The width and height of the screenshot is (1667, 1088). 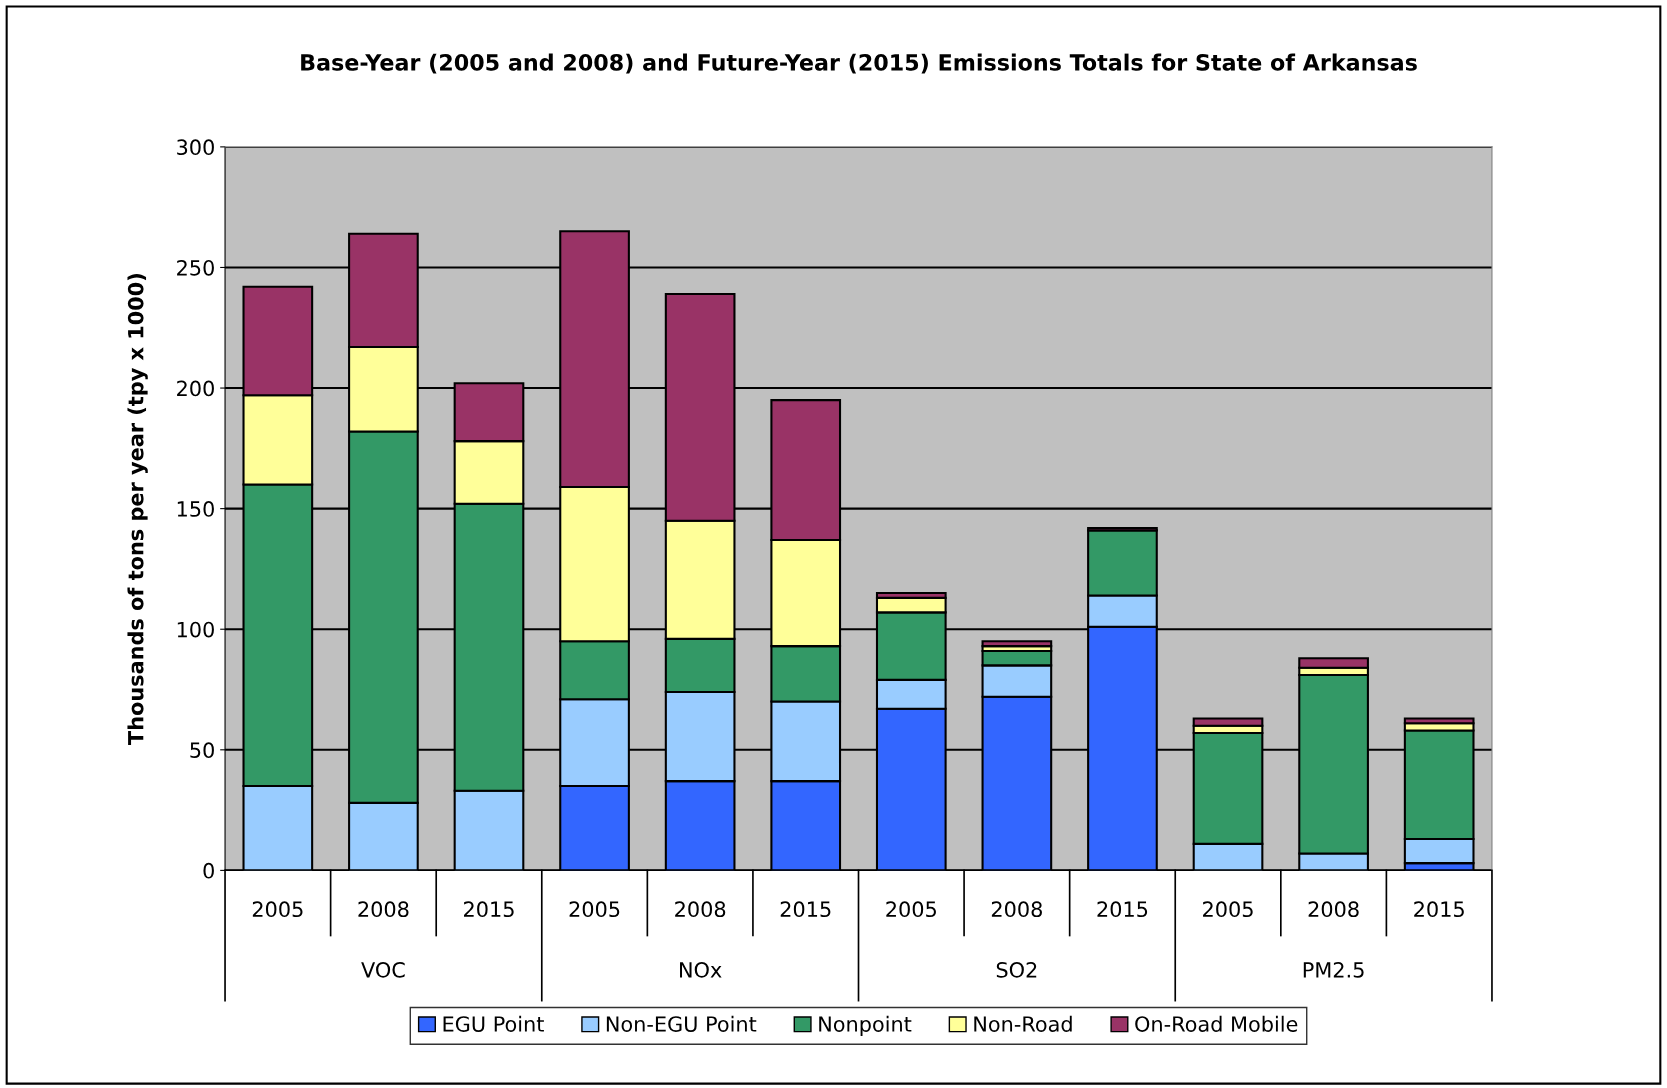 I want to click on text: PM2.5, so click(x=1333, y=969).